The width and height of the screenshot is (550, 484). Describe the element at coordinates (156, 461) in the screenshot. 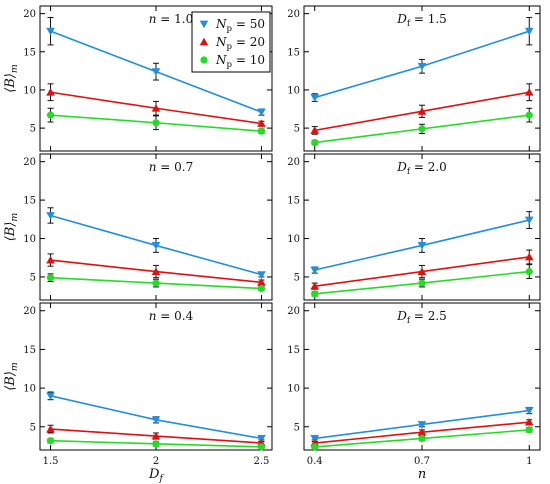

I see `x-tick-label: 2` at that location.